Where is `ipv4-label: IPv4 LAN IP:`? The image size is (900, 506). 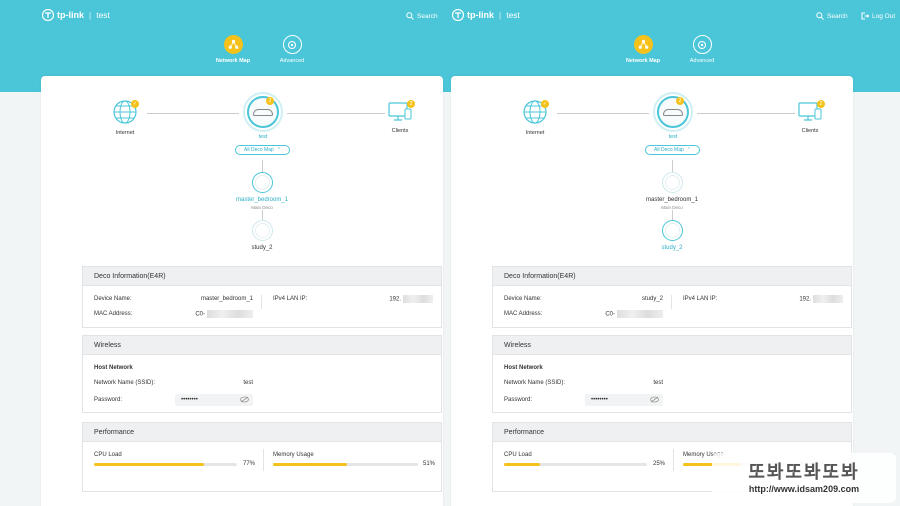 ipv4-label: IPv4 LAN IP: is located at coordinates (290, 299).